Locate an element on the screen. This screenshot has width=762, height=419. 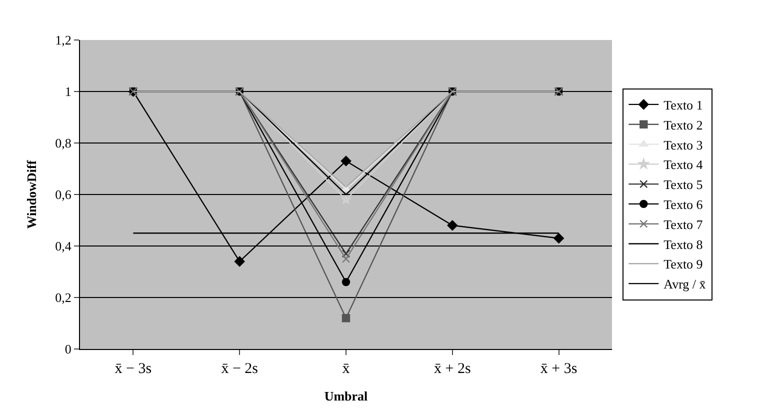
legend-label: Texto 1 is located at coordinates (683, 105).